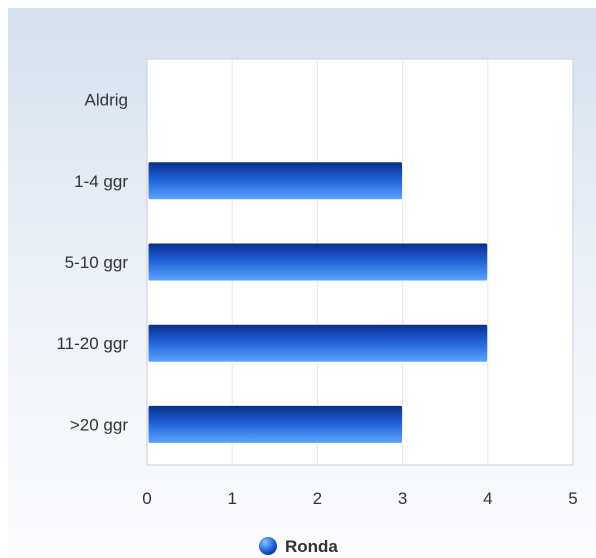 This screenshot has width=596, height=558. What do you see at coordinates (106, 100) in the screenshot?
I see `category-label: Aldrig` at bounding box center [106, 100].